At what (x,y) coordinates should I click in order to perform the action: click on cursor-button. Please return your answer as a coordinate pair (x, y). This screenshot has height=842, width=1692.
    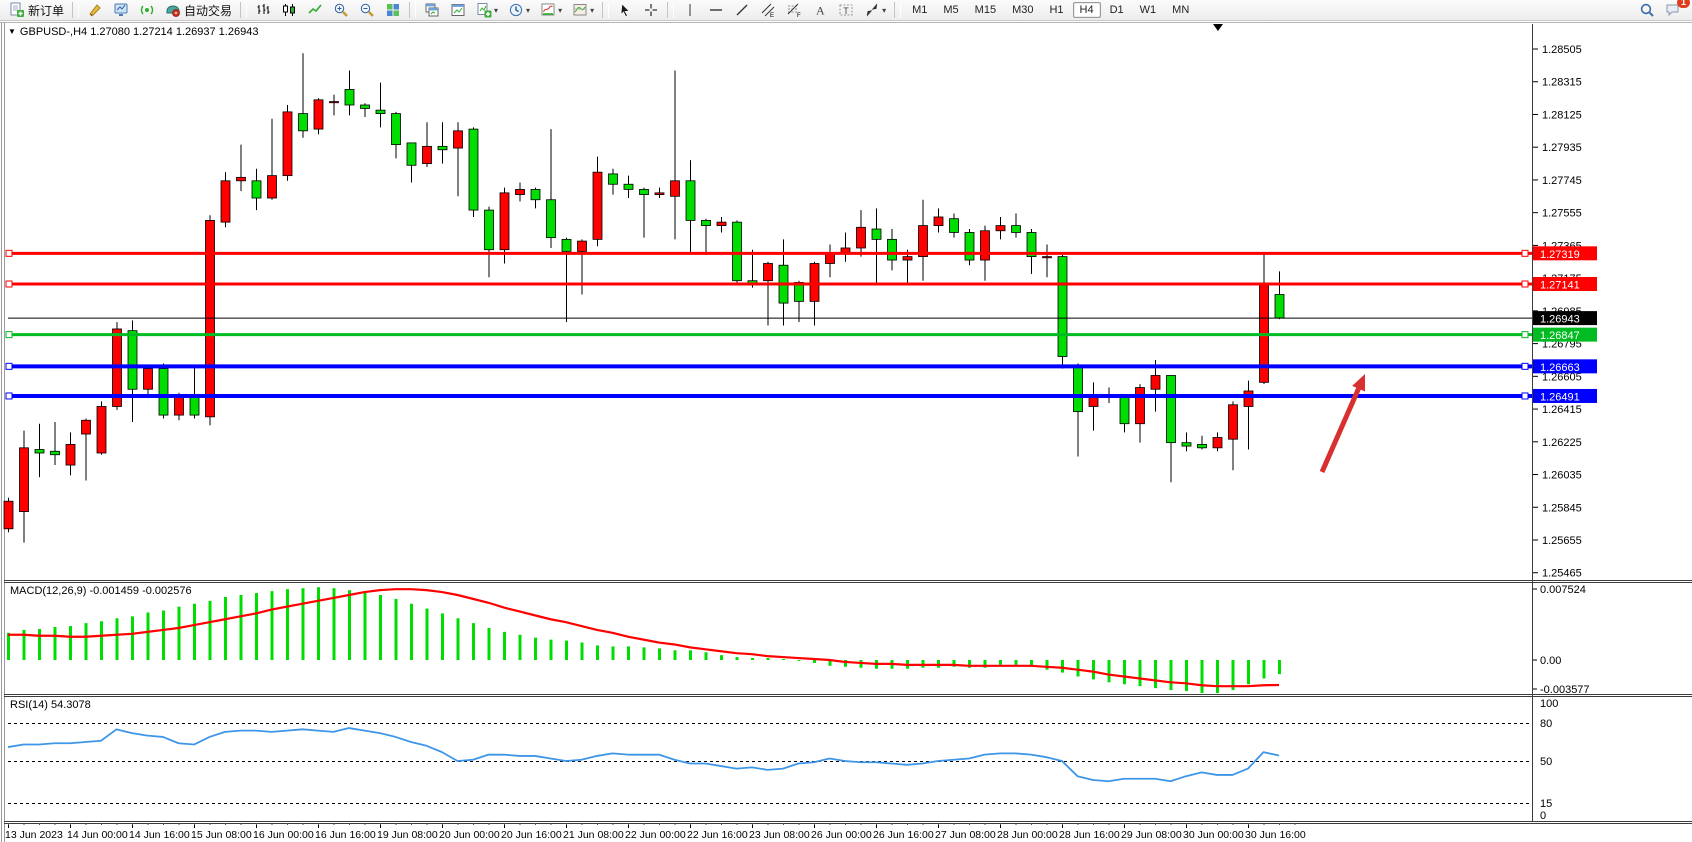
    Looking at the image, I should click on (625, 10).